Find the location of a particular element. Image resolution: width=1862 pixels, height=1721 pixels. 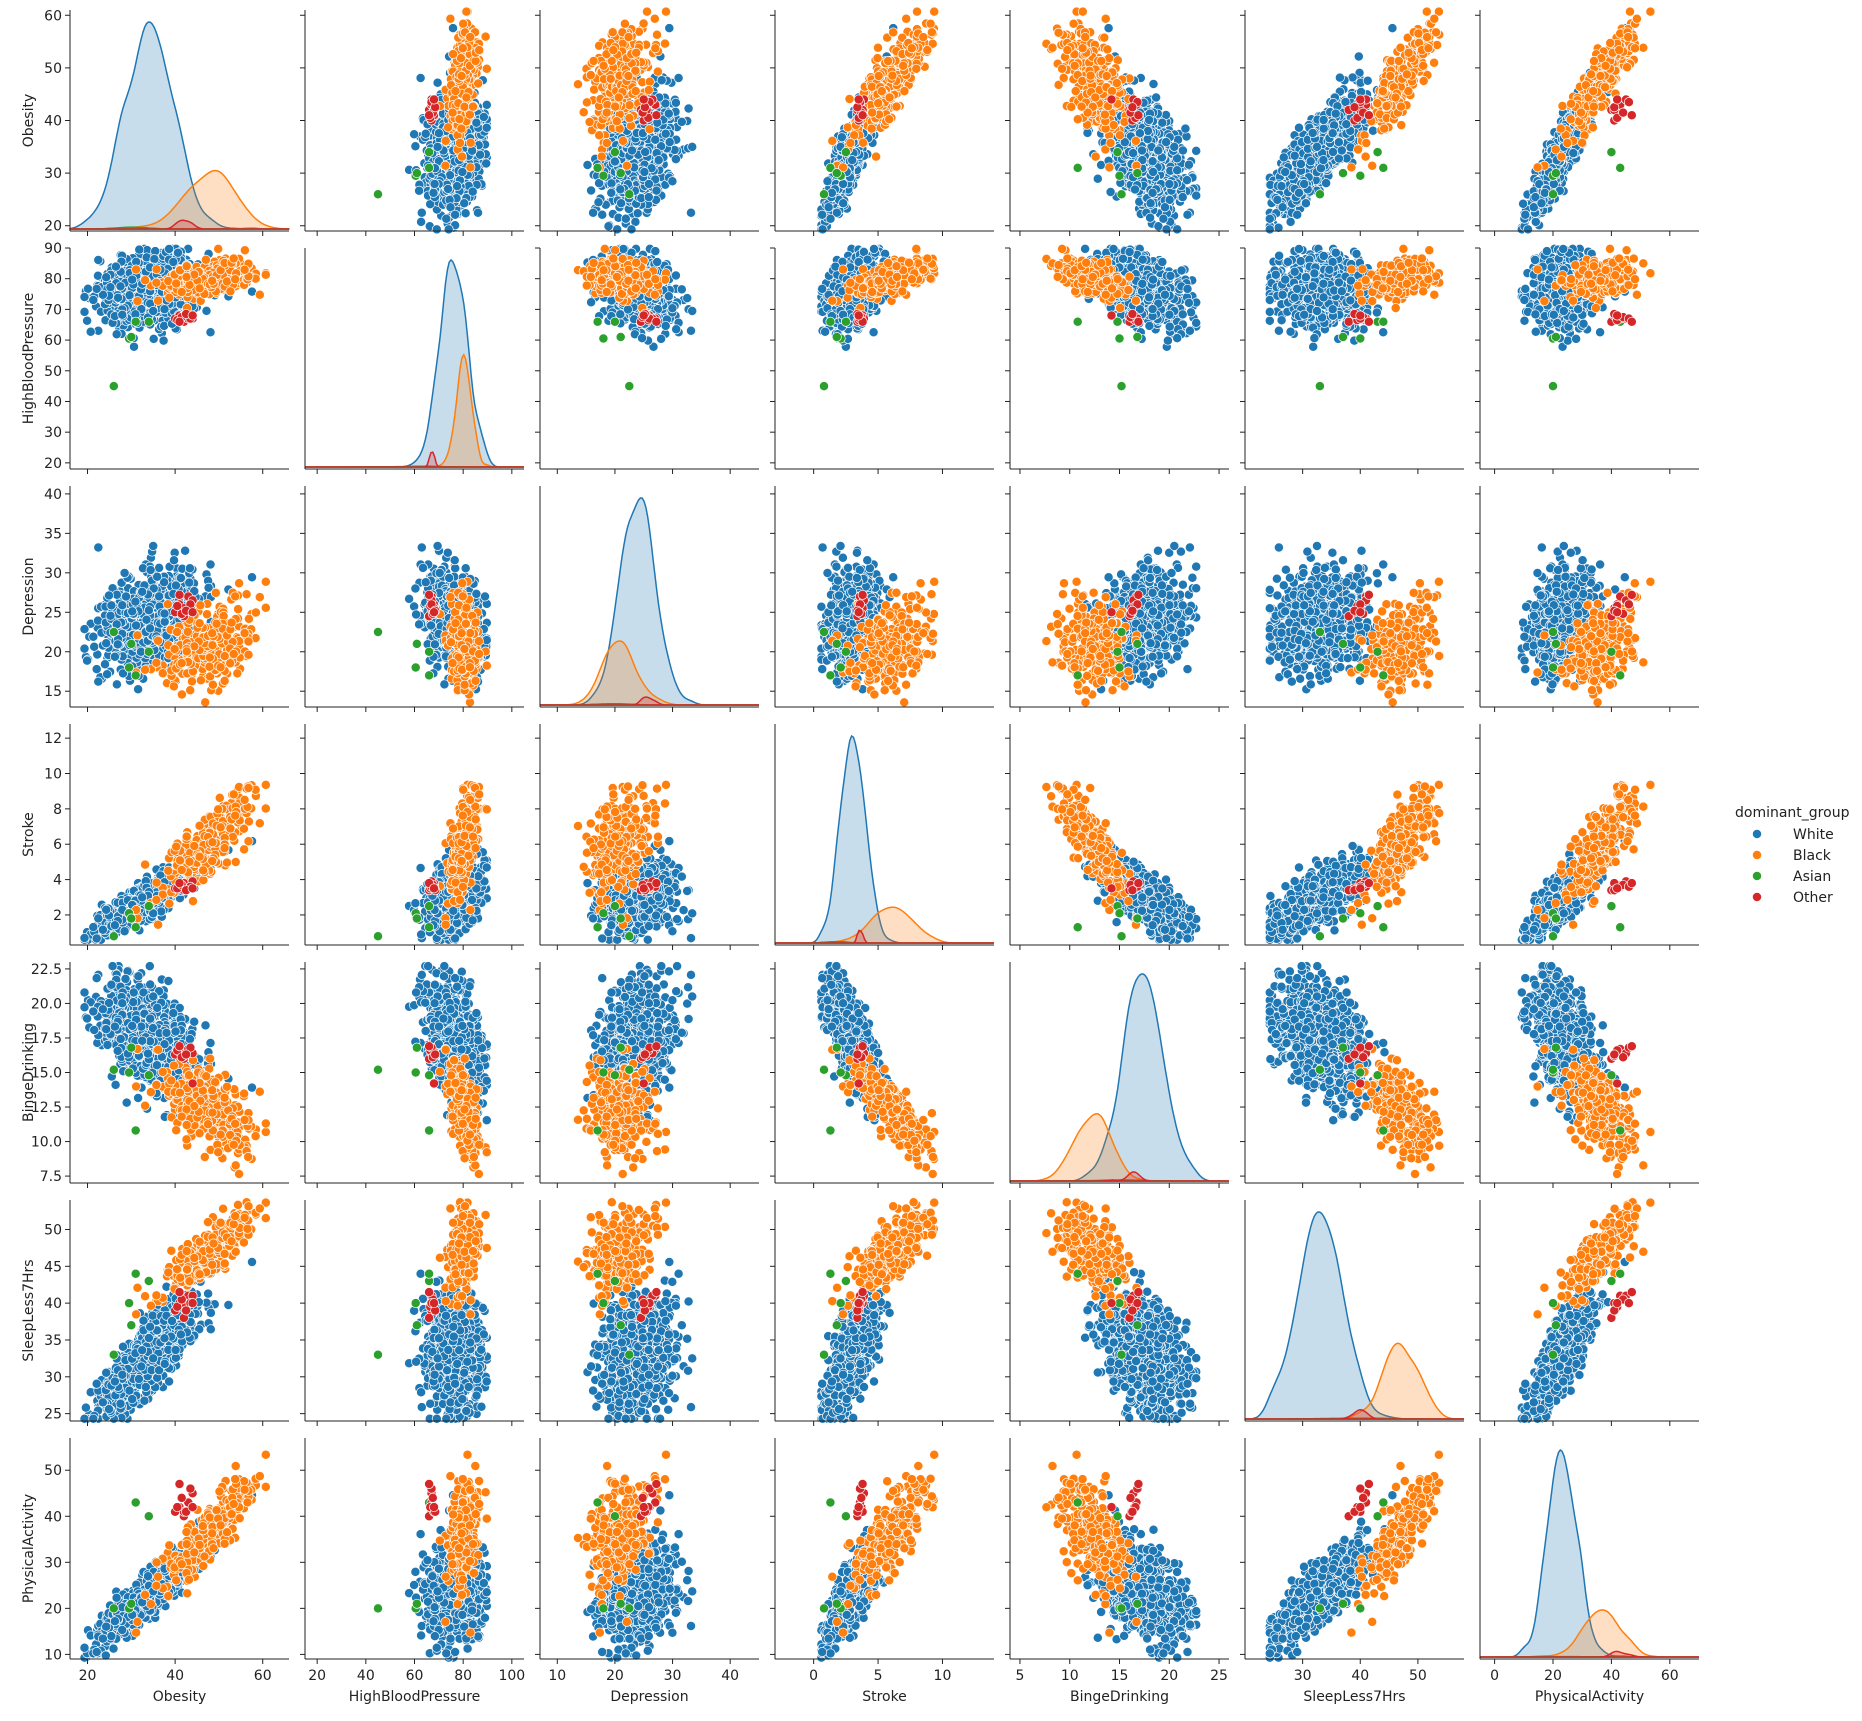

y-tick-label: 40 is located at coordinates (53, 122).